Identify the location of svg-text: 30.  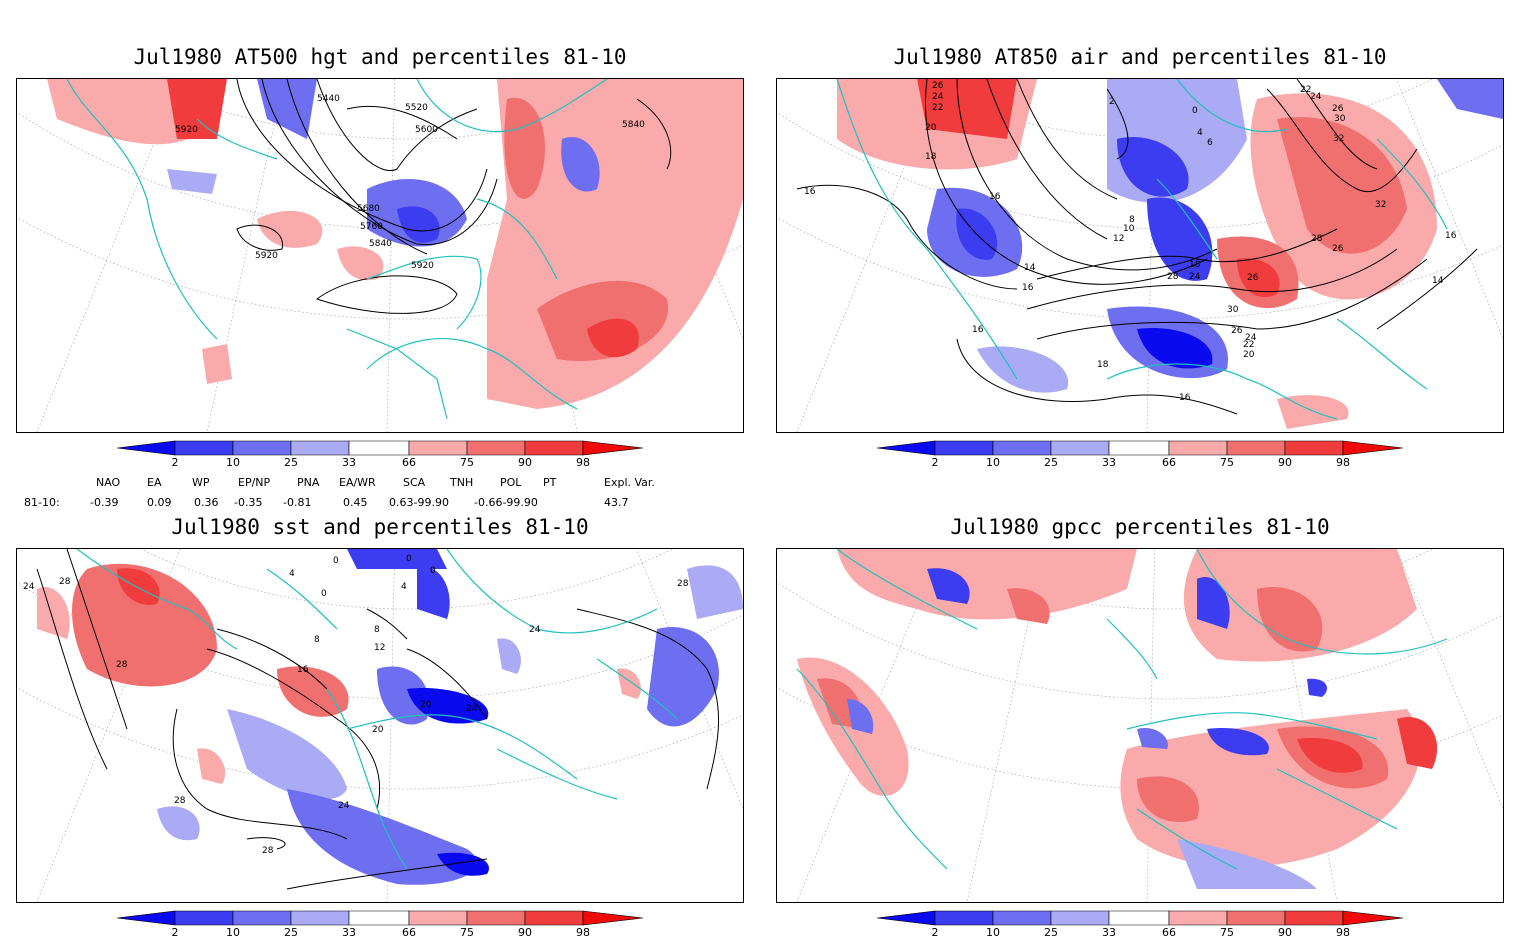
(1340, 119).